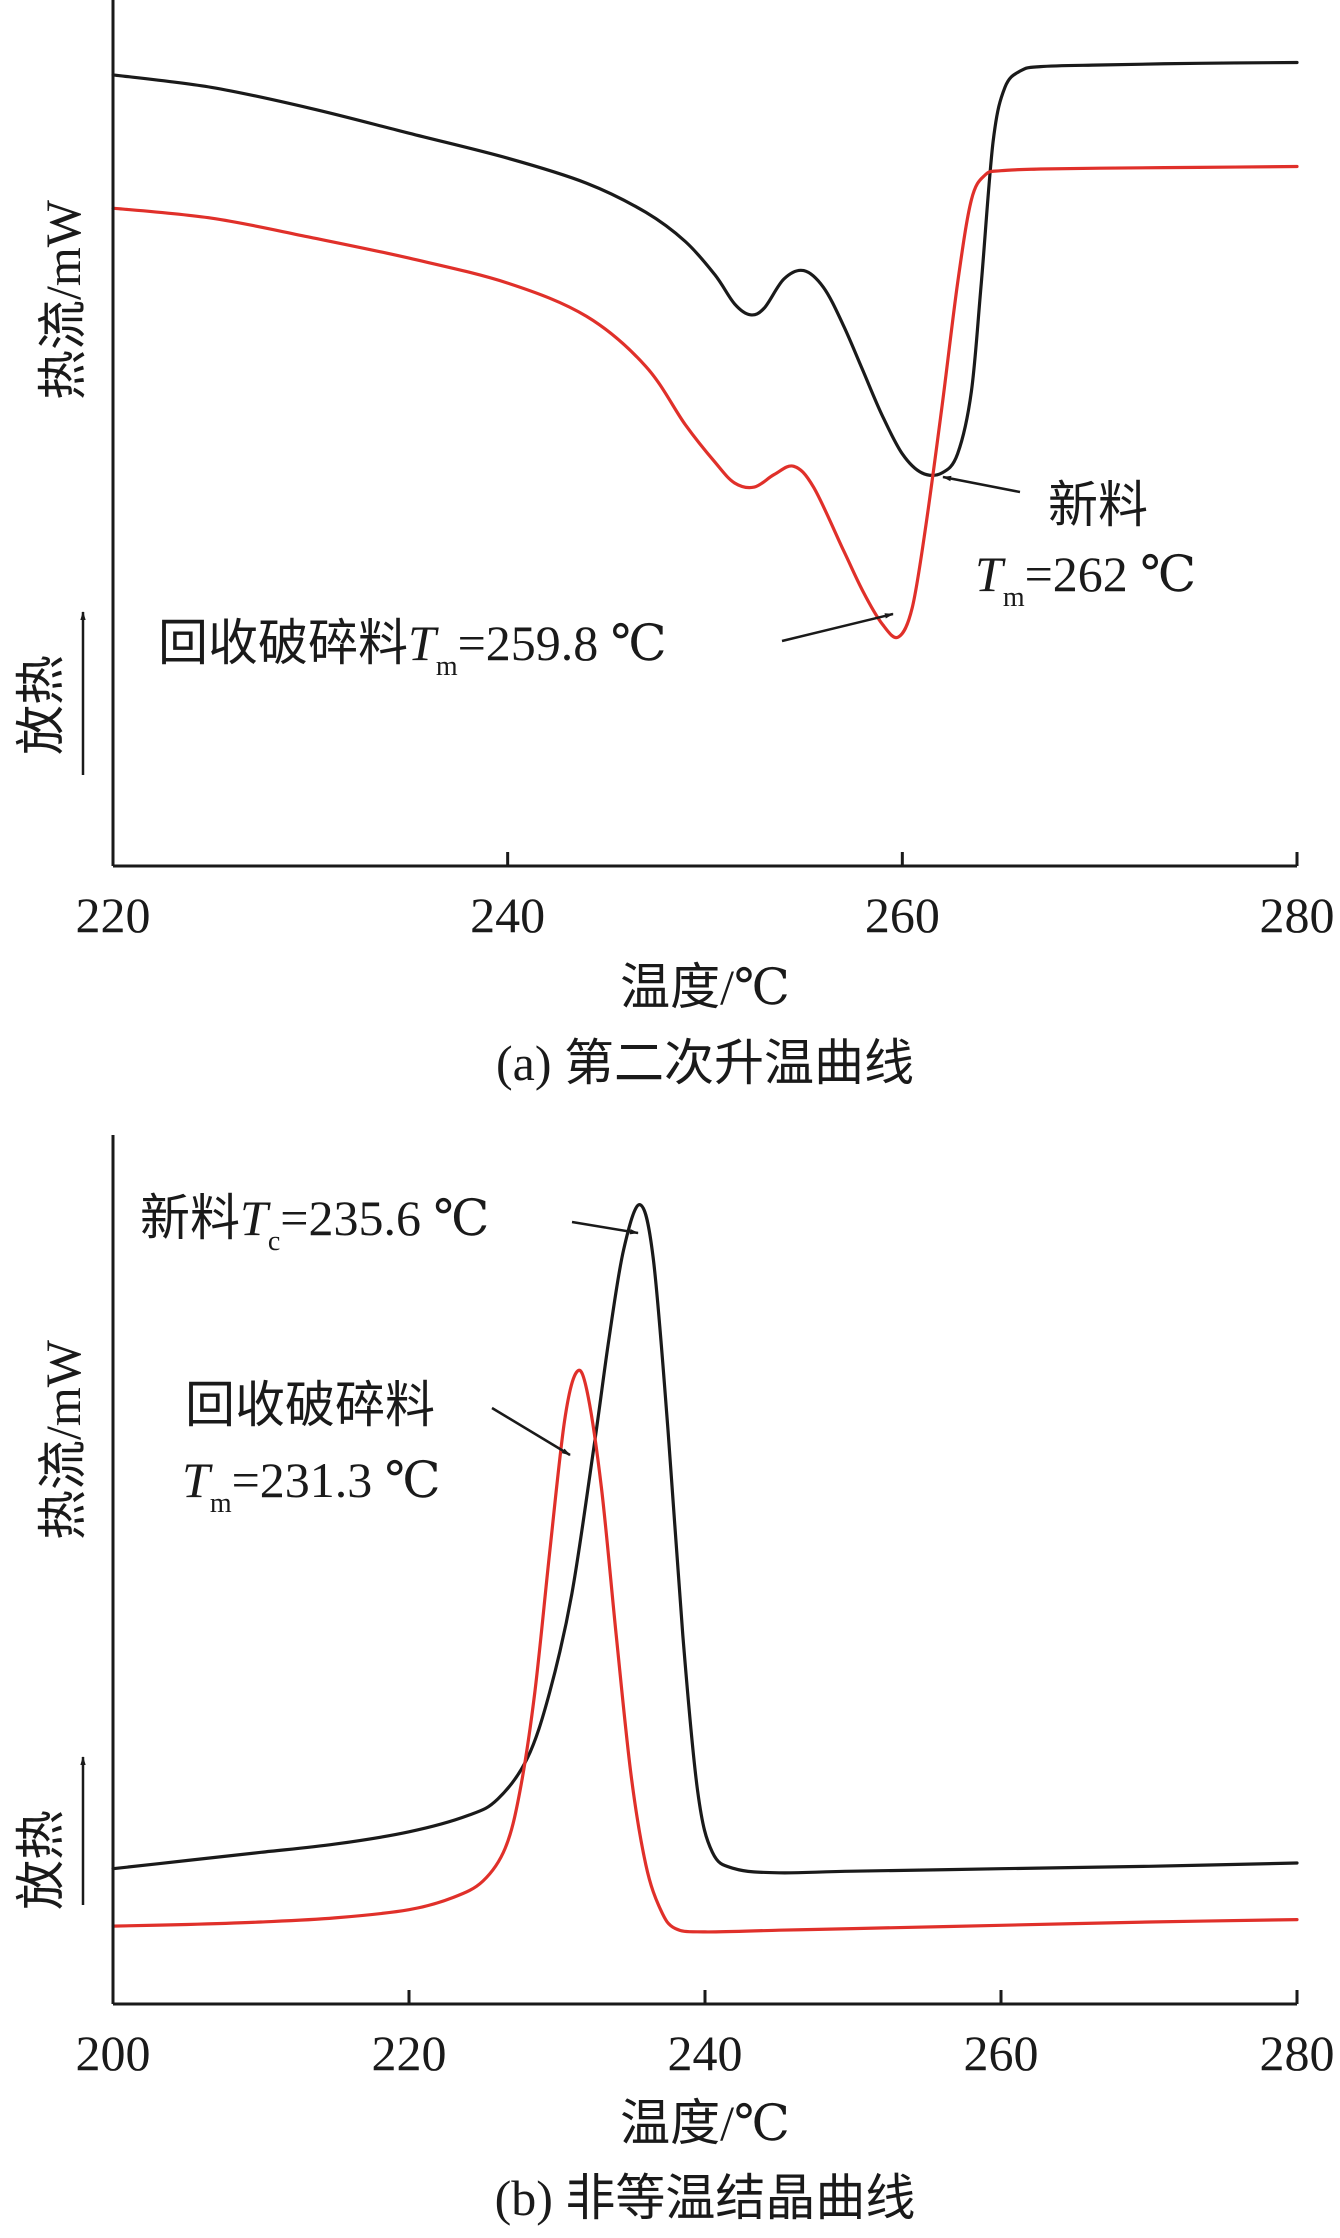  What do you see at coordinates (902, 915) in the screenshot?
I see `panel-a-x-tick-label: 260` at bounding box center [902, 915].